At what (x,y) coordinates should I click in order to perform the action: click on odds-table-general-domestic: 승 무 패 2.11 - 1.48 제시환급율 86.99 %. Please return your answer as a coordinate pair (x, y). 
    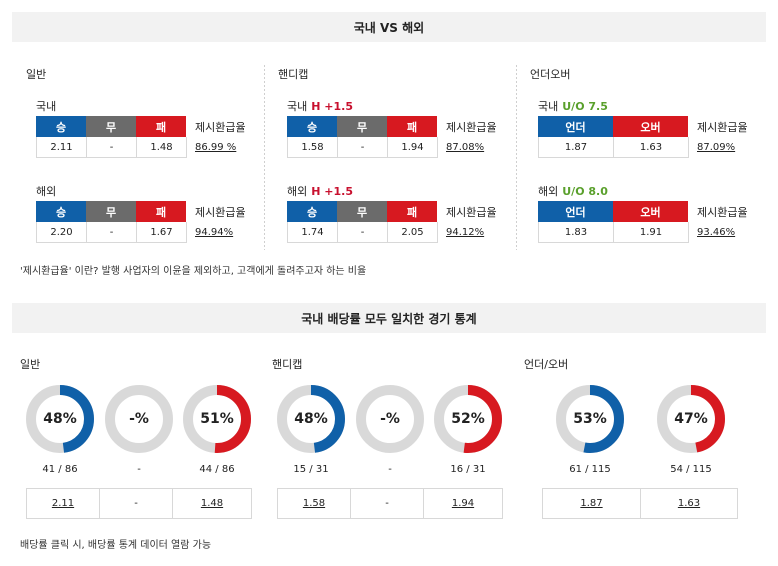
    Looking at the image, I should click on (141, 137).